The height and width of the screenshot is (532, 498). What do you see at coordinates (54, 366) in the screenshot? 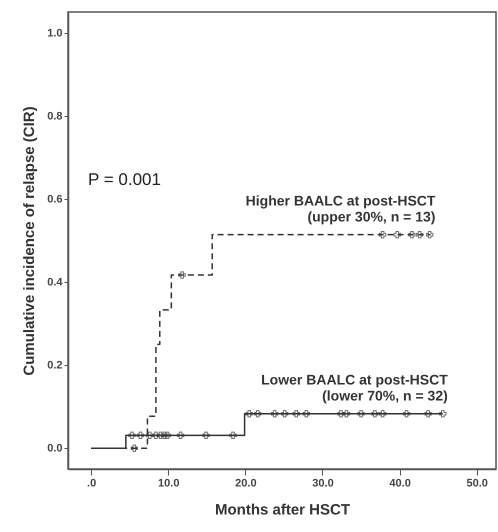
I see `y-tick-label: 0.2` at bounding box center [54, 366].